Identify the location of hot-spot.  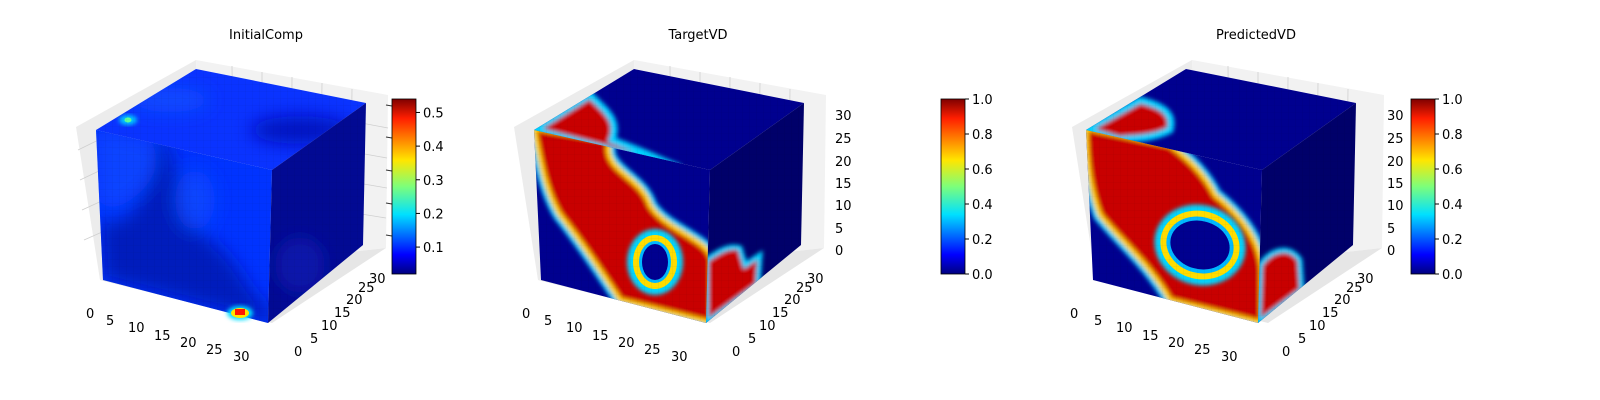
(240, 313).